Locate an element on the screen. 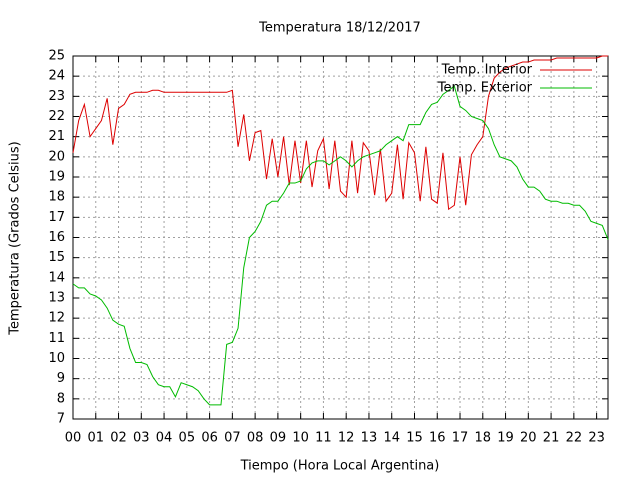 The height and width of the screenshot is (480, 640). x-tick-label: 06 is located at coordinates (209, 438).